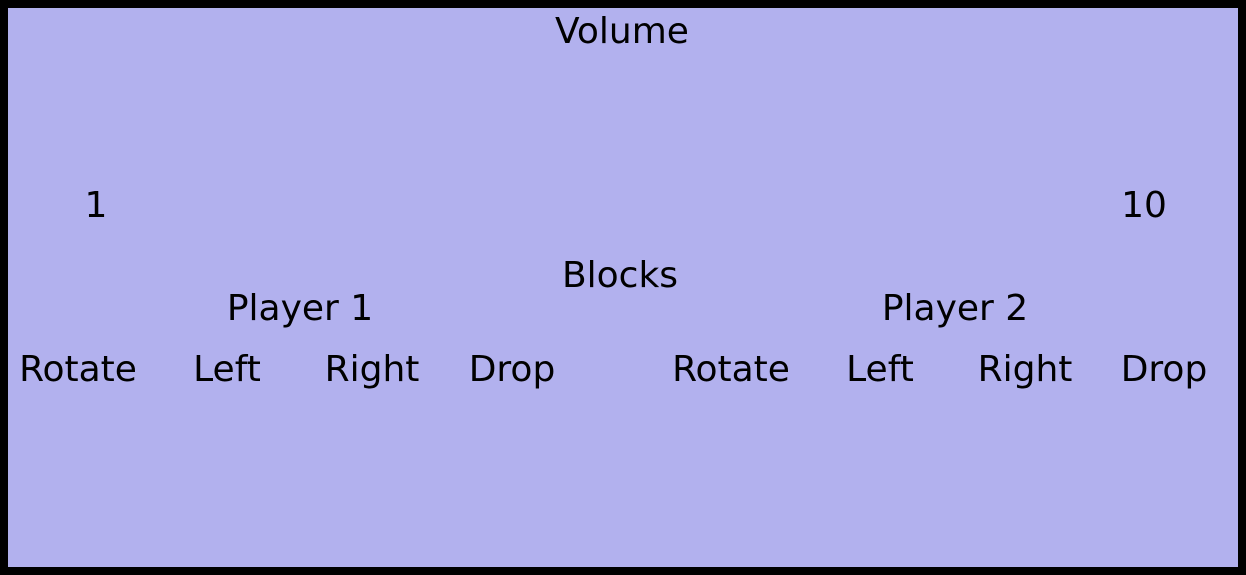  What do you see at coordinates (622, 31) in the screenshot?
I see `volume-title: Volume` at bounding box center [622, 31].